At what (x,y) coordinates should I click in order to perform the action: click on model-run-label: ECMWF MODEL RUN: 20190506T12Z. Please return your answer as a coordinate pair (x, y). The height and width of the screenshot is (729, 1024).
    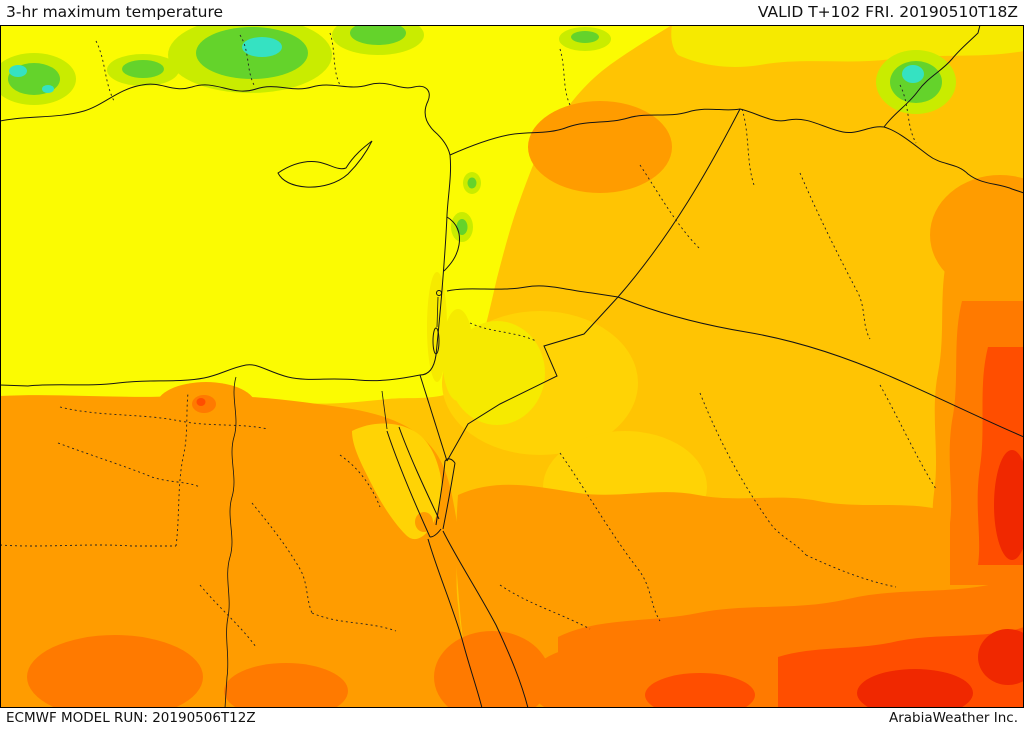
    Looking at the image, I should click on (131, 718).